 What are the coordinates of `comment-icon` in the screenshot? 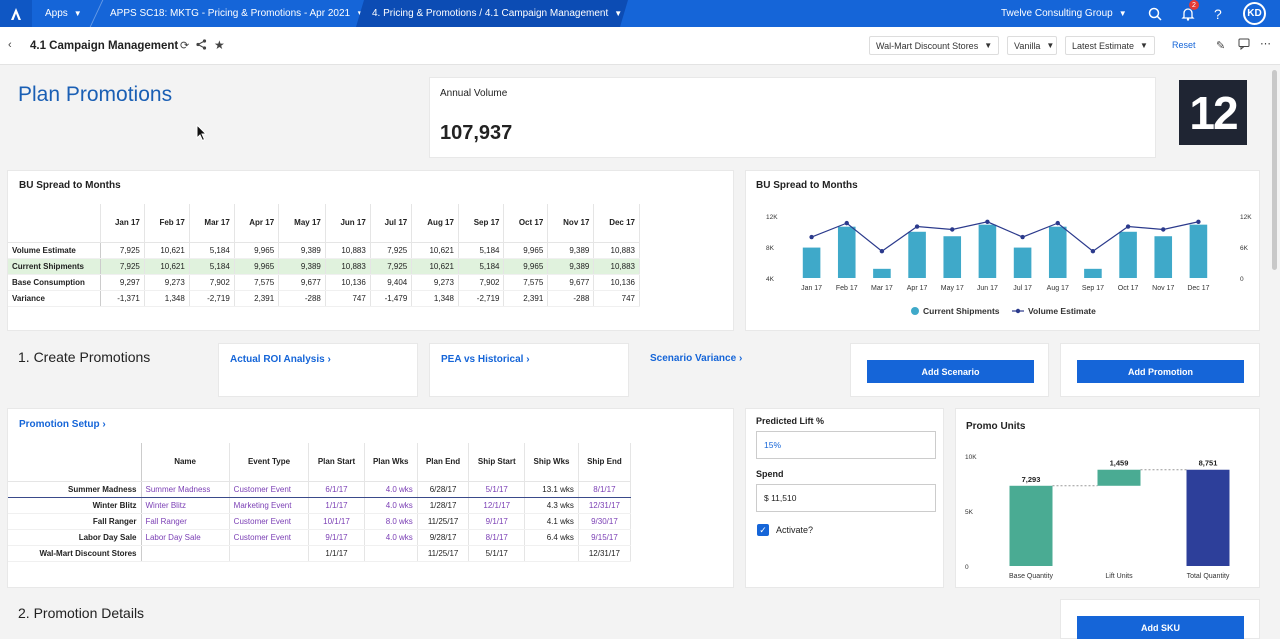 It's located at (1244, 45).